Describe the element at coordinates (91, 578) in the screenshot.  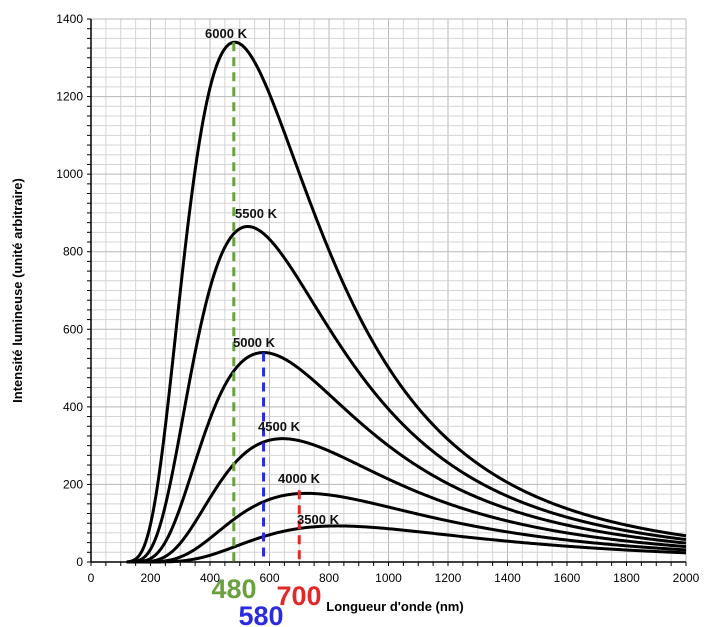
I see `x-tick-label: 0` at that location.